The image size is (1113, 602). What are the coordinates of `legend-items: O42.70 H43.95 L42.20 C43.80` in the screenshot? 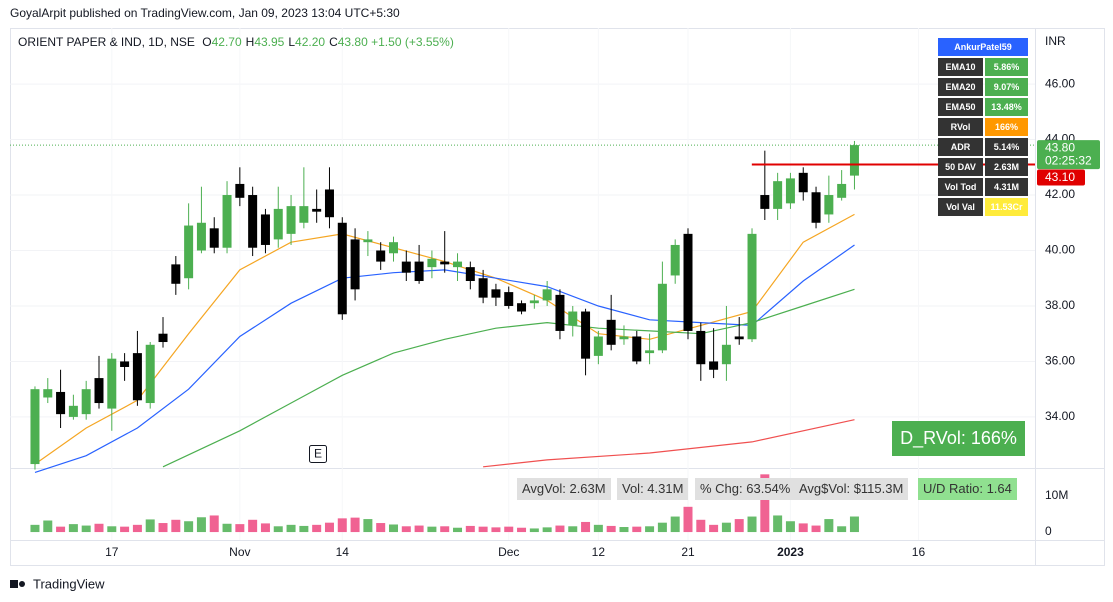 It's located at (283, 42).